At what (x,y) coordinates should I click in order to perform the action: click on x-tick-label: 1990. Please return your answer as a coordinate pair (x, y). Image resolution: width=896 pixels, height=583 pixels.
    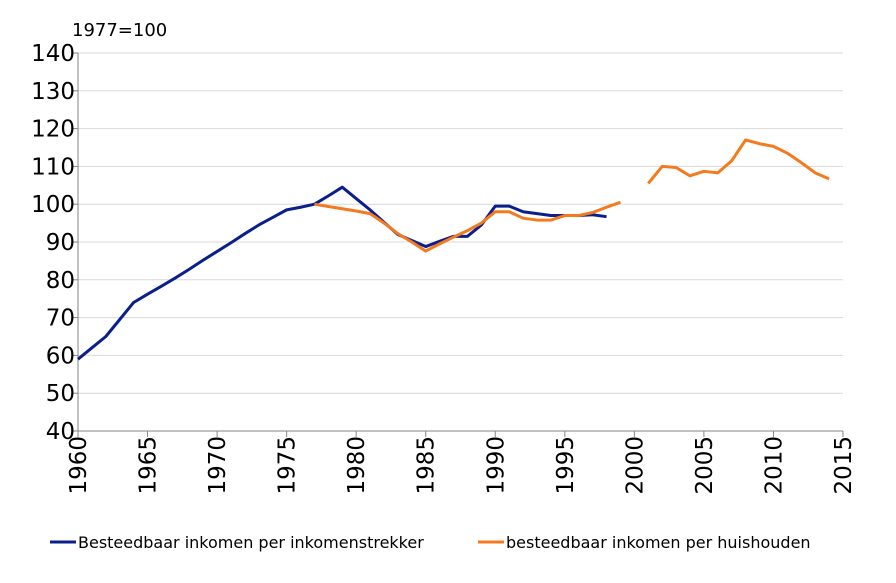
    Looking at the image, I should click on (496, 465).